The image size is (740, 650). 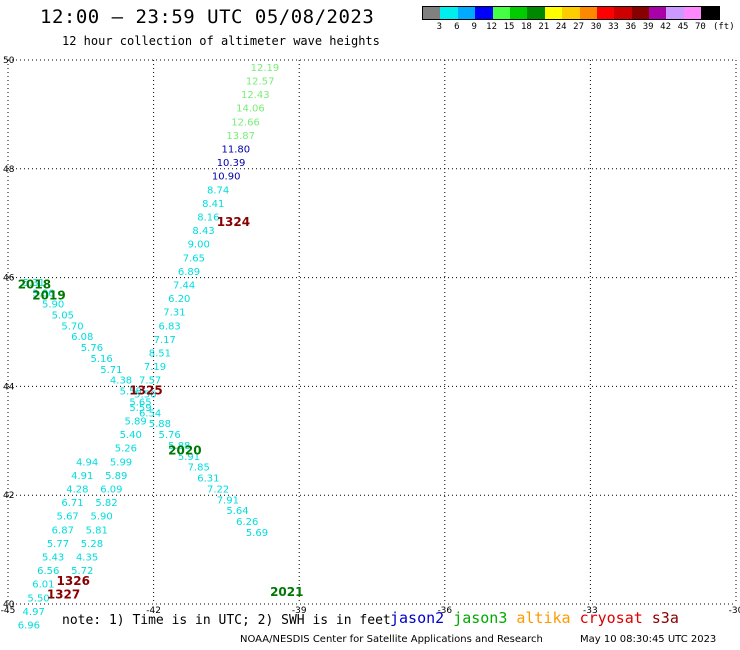 I want to click on legend-label: 21, so click(x=544, y=27).